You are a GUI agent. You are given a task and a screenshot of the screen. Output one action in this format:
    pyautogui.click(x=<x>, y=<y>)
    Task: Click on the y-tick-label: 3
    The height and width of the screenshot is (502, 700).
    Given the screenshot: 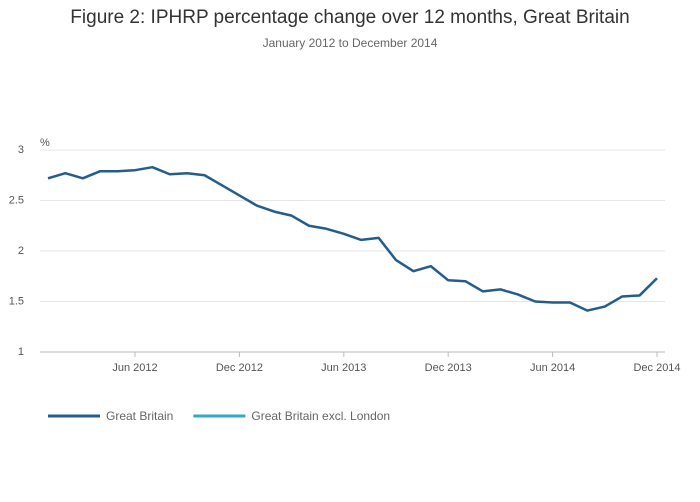 What is the action you would take?
    pyautogui.click(x=21, y=150)
    